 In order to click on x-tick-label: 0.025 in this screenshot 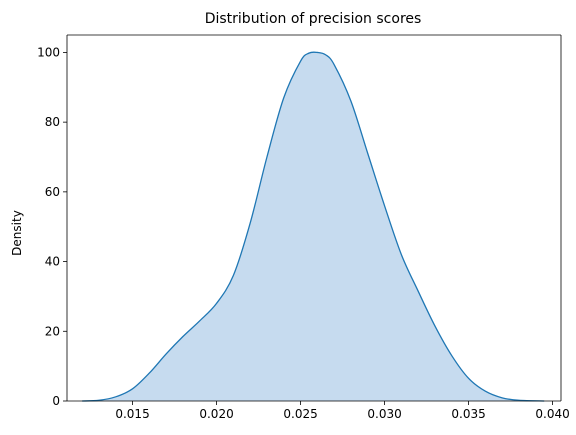, I will do `click(300, 414)`.